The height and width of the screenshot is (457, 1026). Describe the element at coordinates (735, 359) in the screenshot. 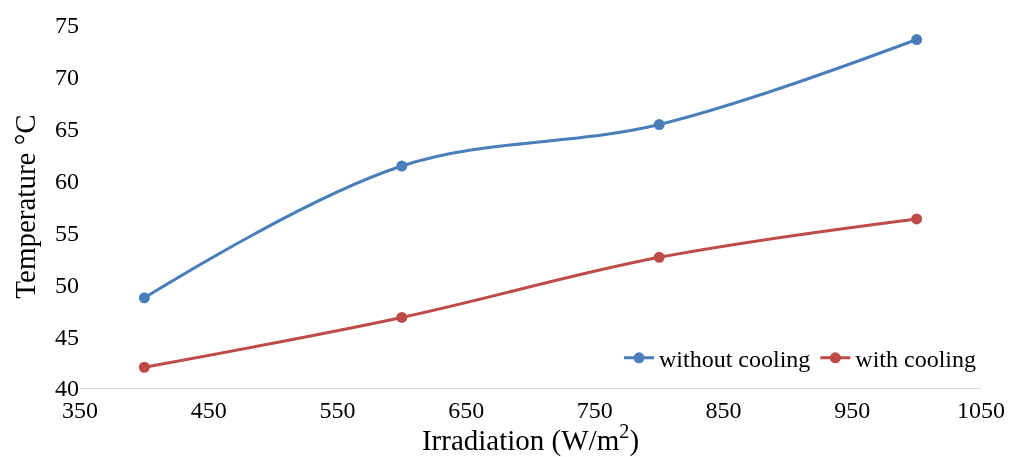

I see `legend-label: without cooling` at that location.